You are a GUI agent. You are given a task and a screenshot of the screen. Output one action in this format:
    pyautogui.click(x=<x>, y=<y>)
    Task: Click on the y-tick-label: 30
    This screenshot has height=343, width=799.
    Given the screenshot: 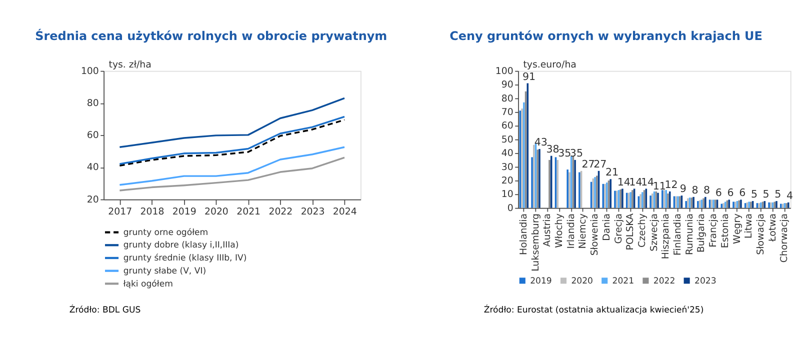 What is the action you would take?
    pyautogui.click(x=507, y=167)
    